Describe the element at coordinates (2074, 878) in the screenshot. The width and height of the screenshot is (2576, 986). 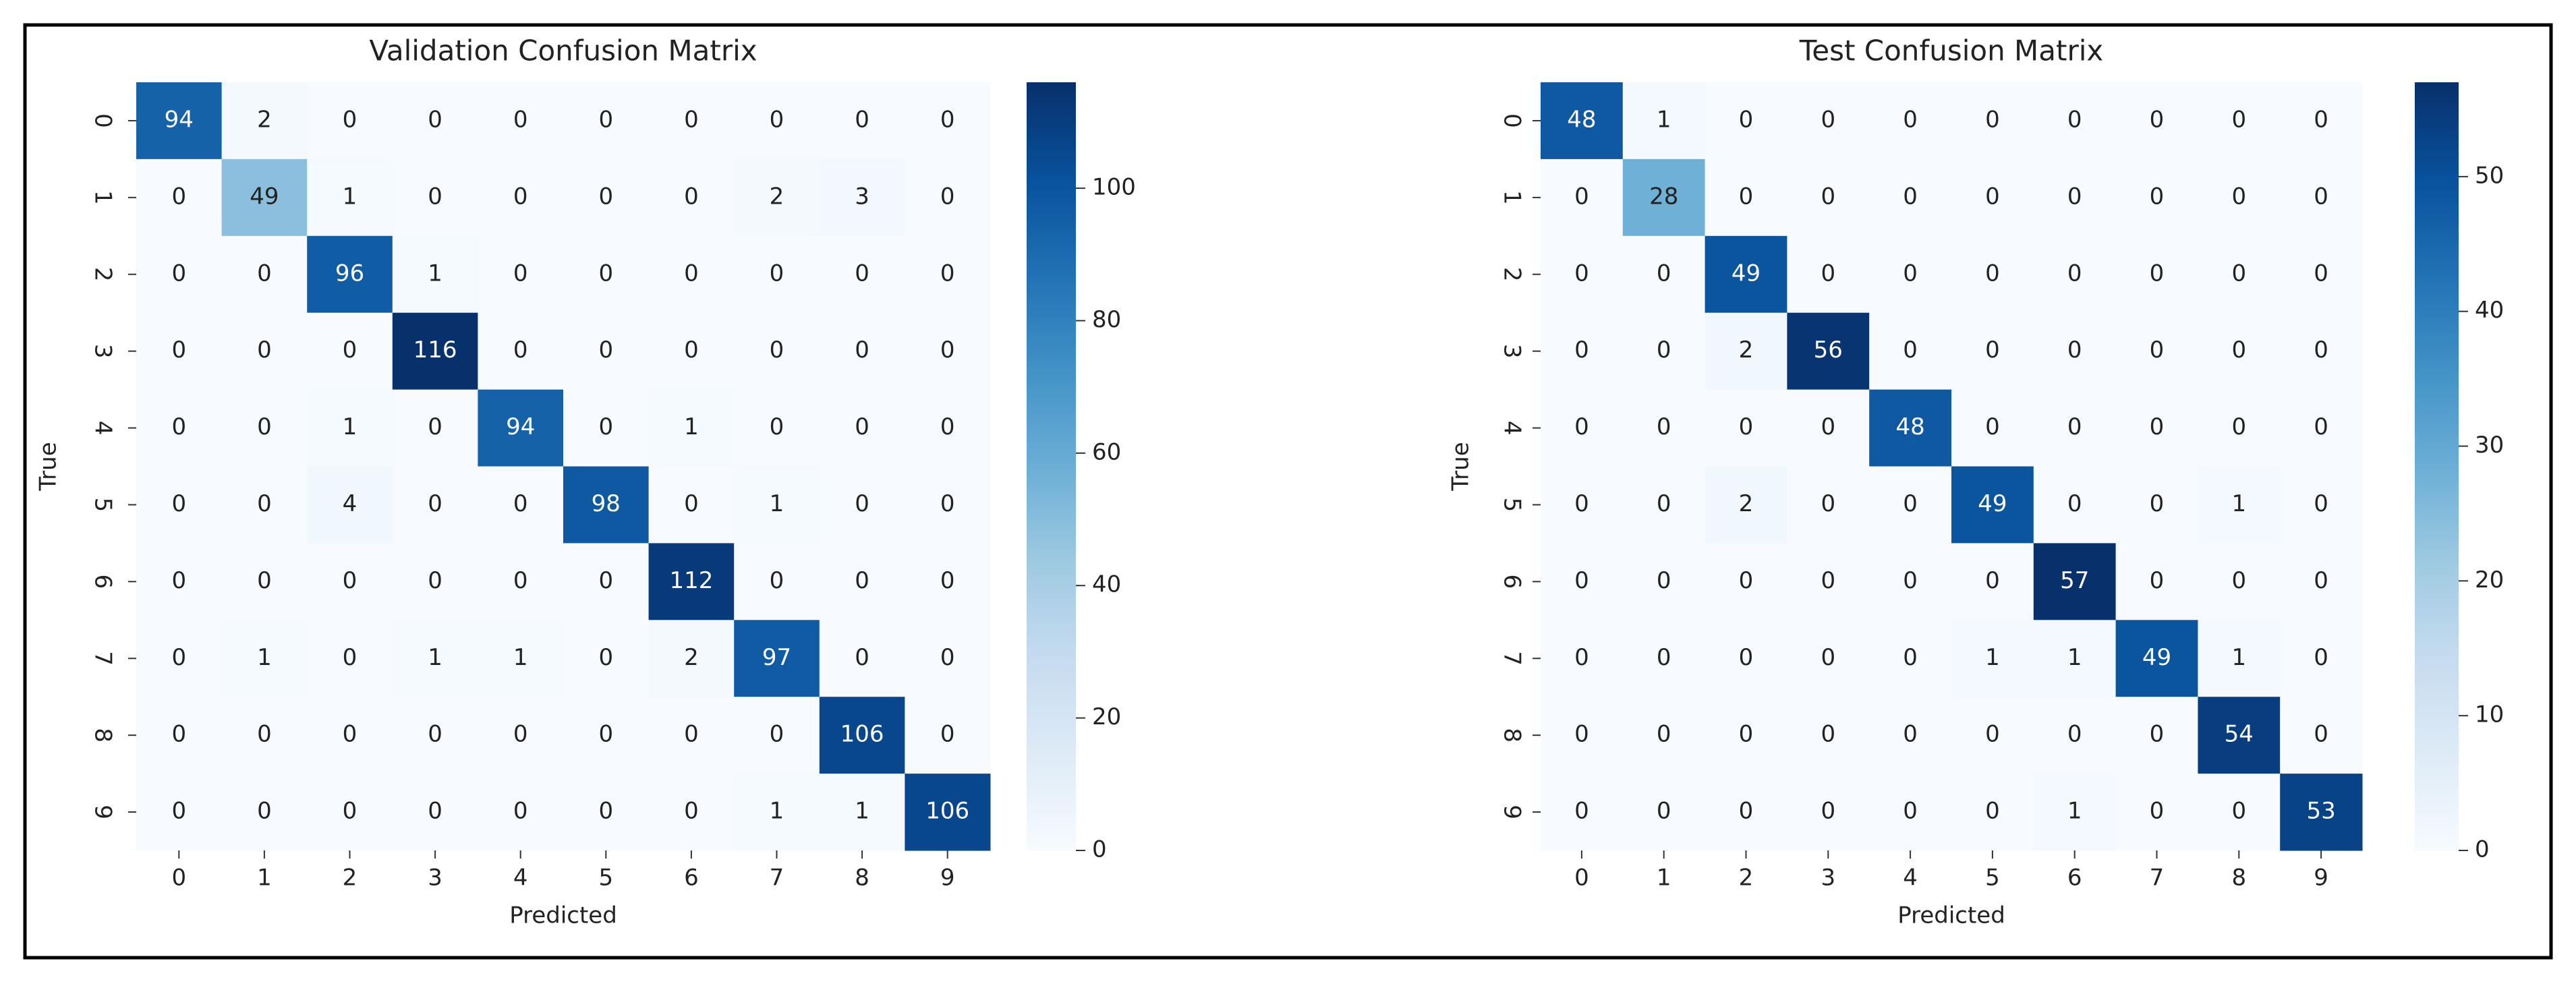
I see `x-tick-label: 6` at that location.